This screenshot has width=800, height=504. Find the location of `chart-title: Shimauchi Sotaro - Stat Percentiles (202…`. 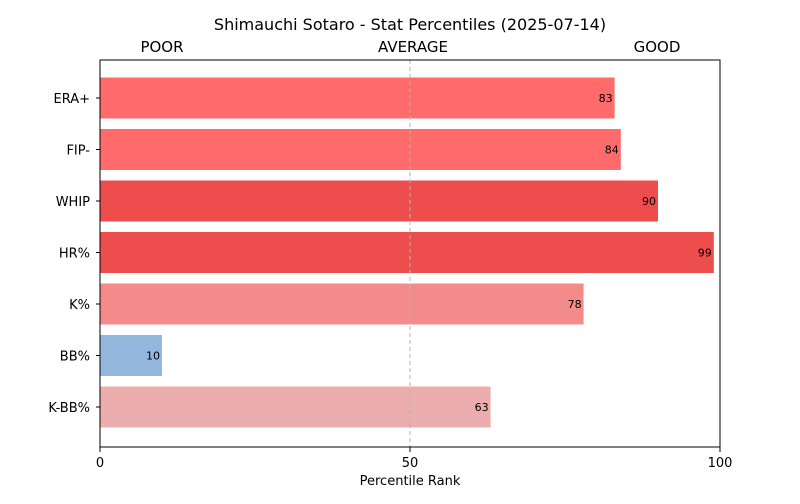

chart-title: Shimauchi Sotaro - Stat Percentiles (202… is located at coordinates (410, 24).